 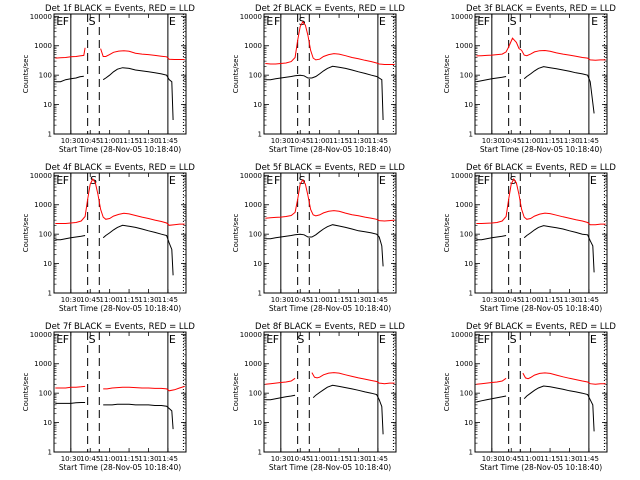 I want to click on region-label: S, so click(x=513, y=339).